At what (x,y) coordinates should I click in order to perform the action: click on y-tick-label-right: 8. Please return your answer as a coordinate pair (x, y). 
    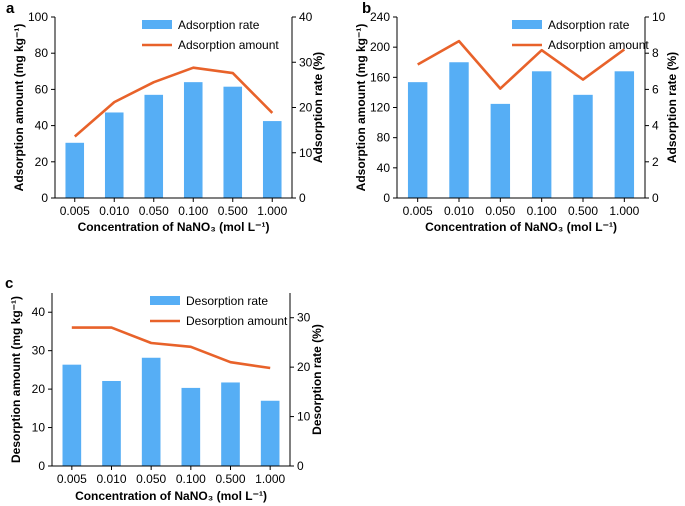
    Looking at the image, I should click on (655, 53).